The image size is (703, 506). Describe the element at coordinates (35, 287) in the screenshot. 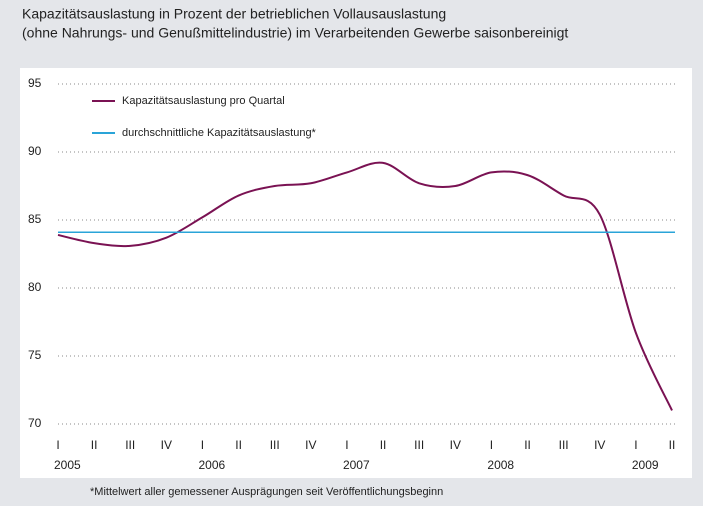

I see `y-tick-label: 80` at that location.